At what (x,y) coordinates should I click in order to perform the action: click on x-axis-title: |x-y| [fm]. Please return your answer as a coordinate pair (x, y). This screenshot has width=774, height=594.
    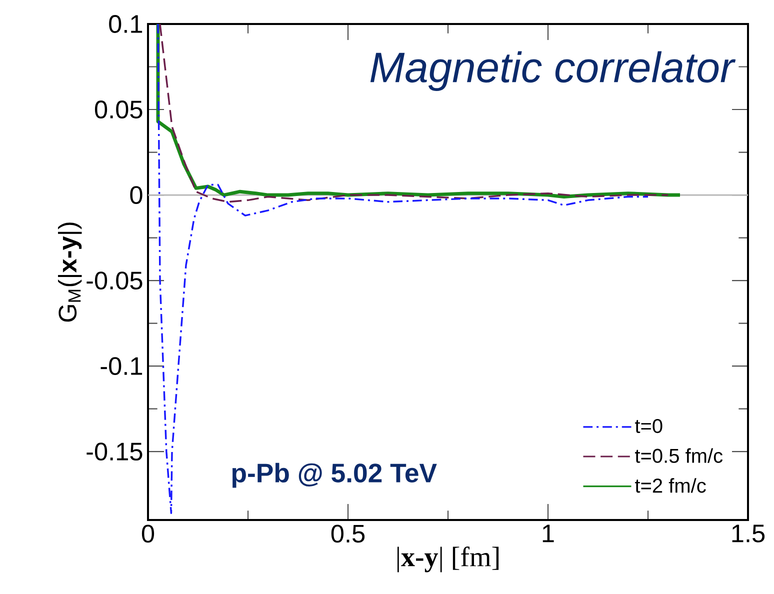
    Looking at the image, I should click on (448, 559).